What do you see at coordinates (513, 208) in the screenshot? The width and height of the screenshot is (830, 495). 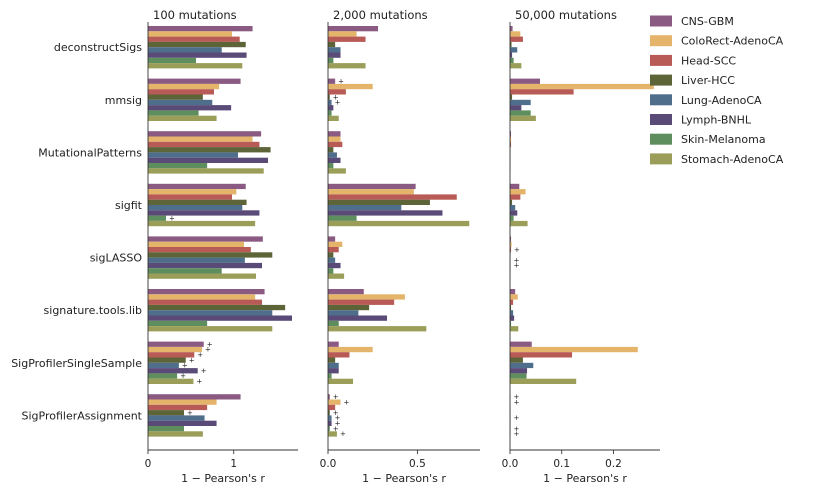 I see `bar-sigfit-Lung-AdenoCA` at bounding box center [513, 208].